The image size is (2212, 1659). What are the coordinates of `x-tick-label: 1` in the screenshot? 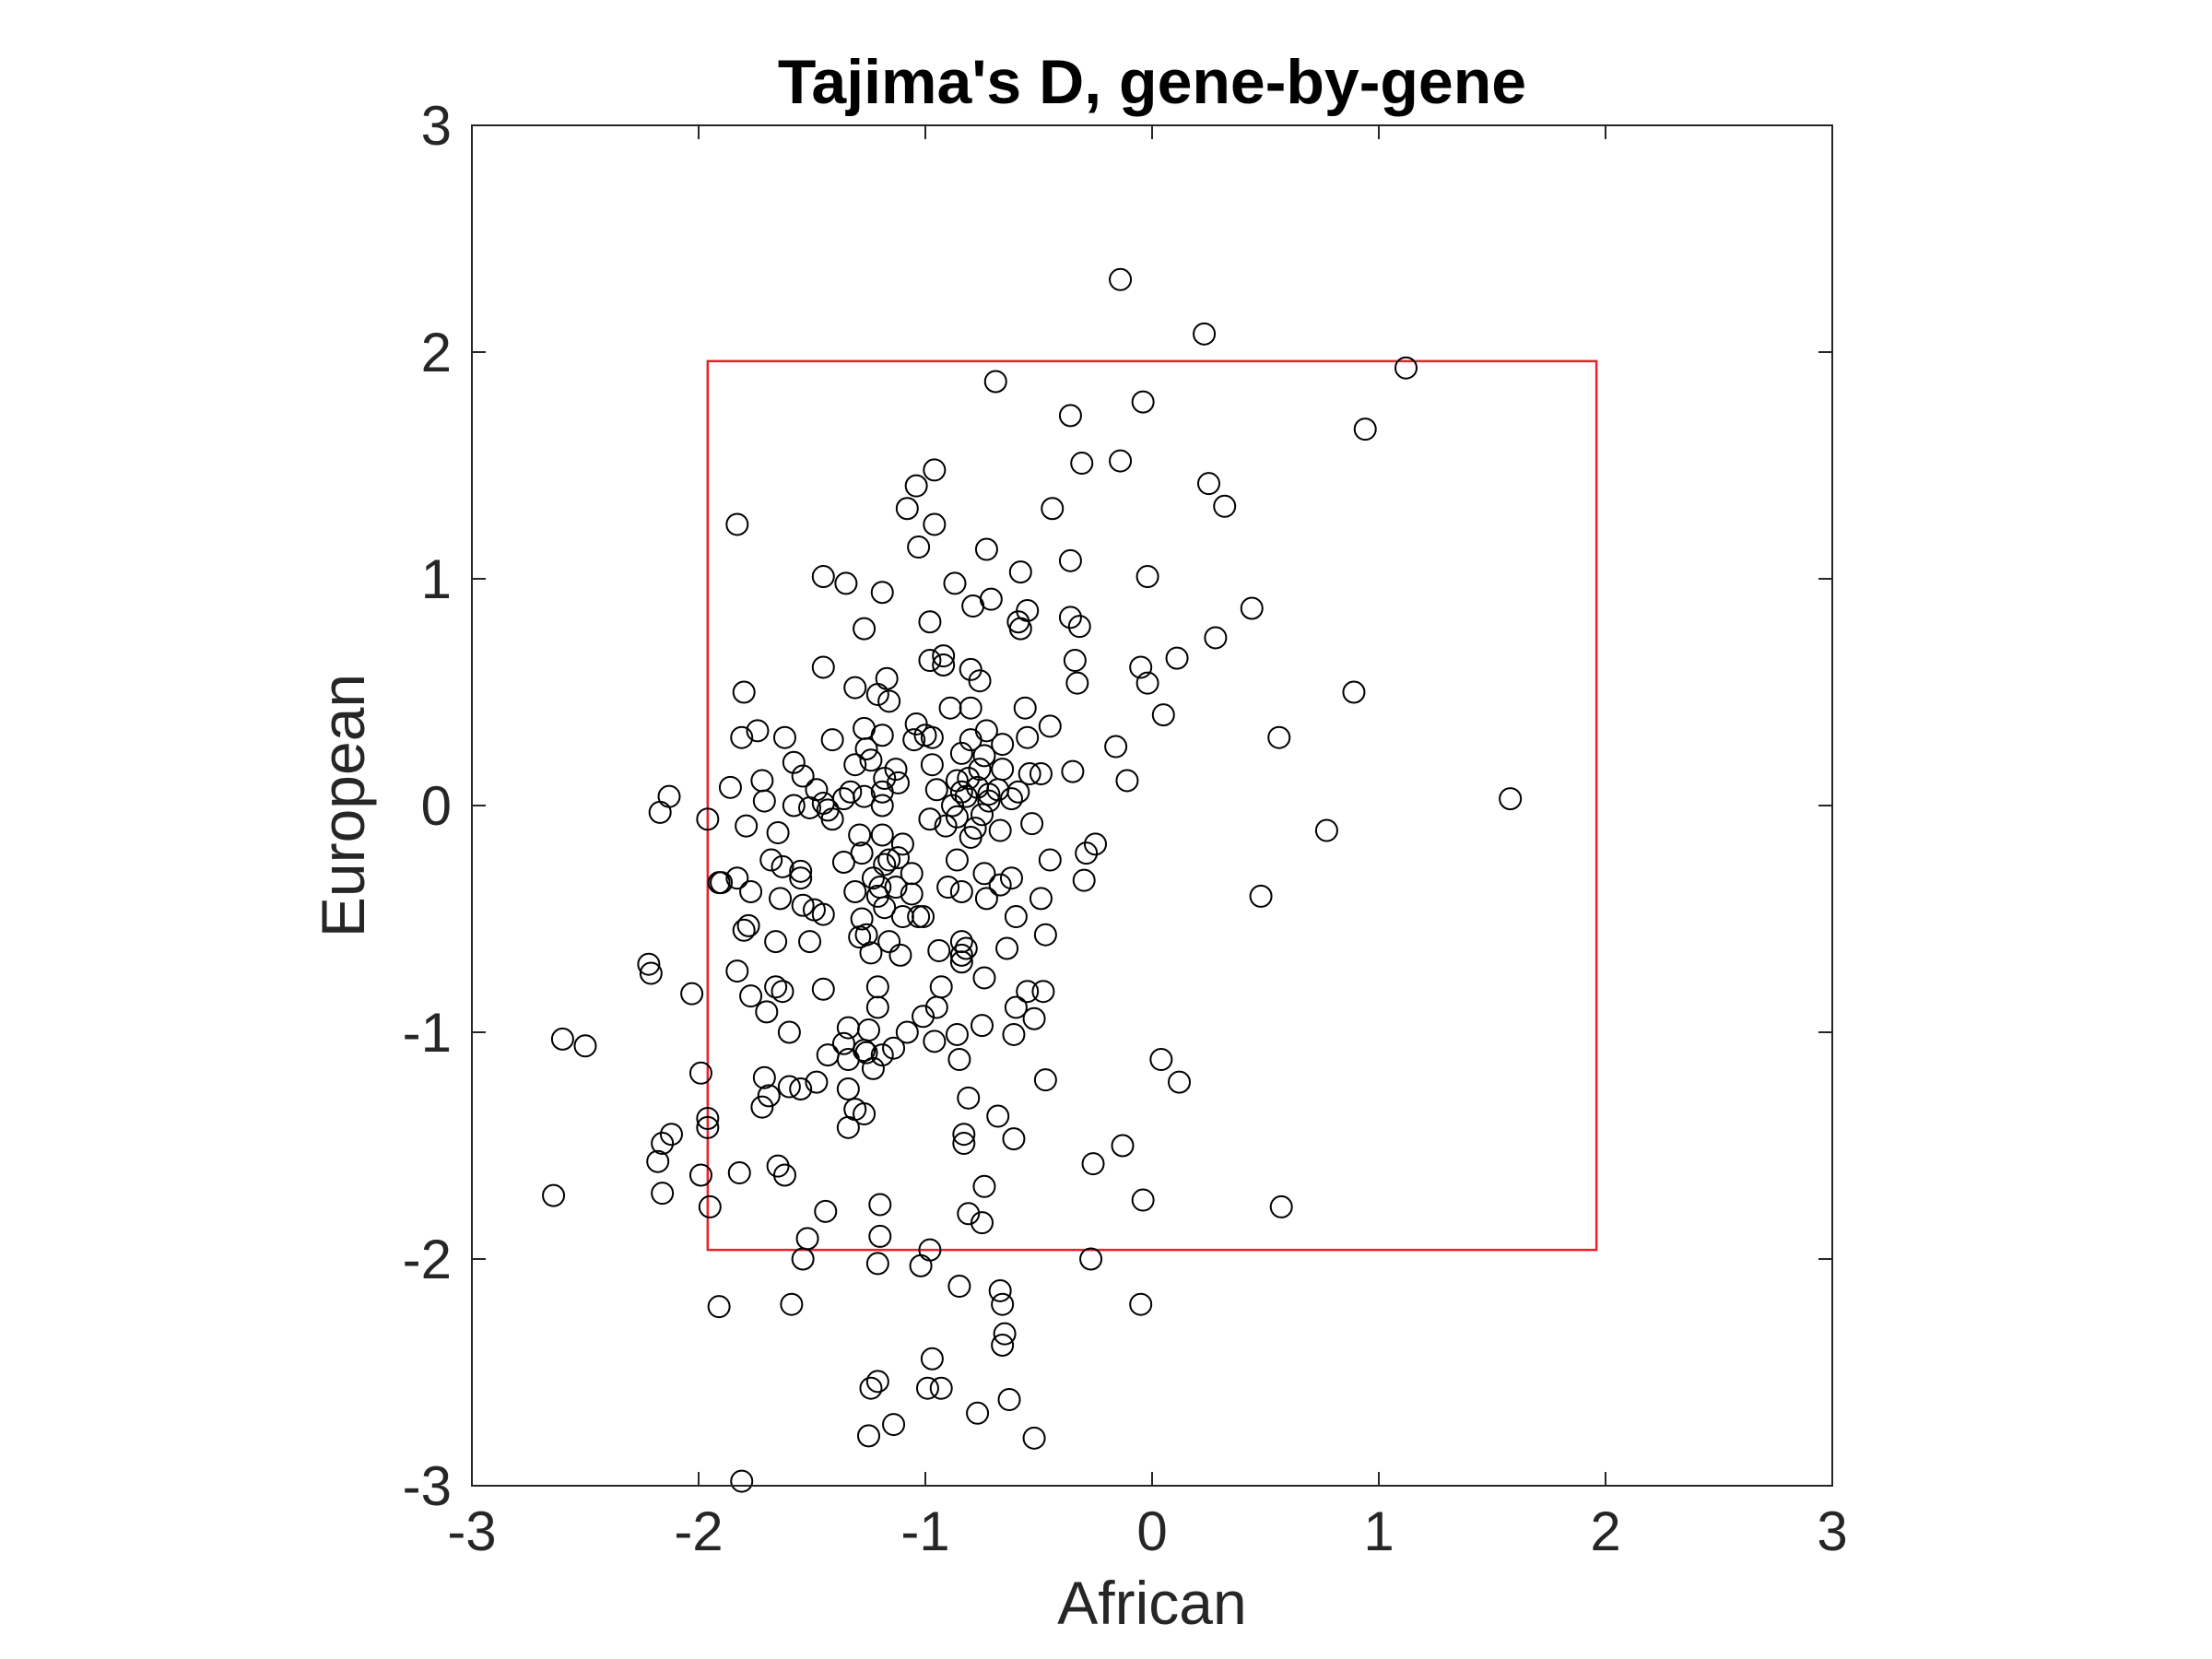 It's located at (1378, 1531).